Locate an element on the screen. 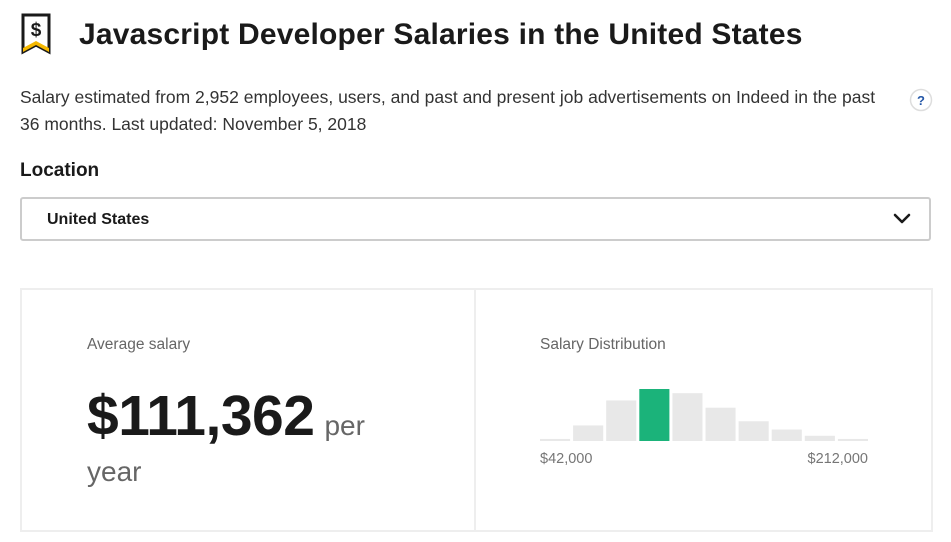 Image resolution: width=951 pixels, height=542 pixels. salary-distribution-label: Salary Distribution is located at coordinates (603, 344).